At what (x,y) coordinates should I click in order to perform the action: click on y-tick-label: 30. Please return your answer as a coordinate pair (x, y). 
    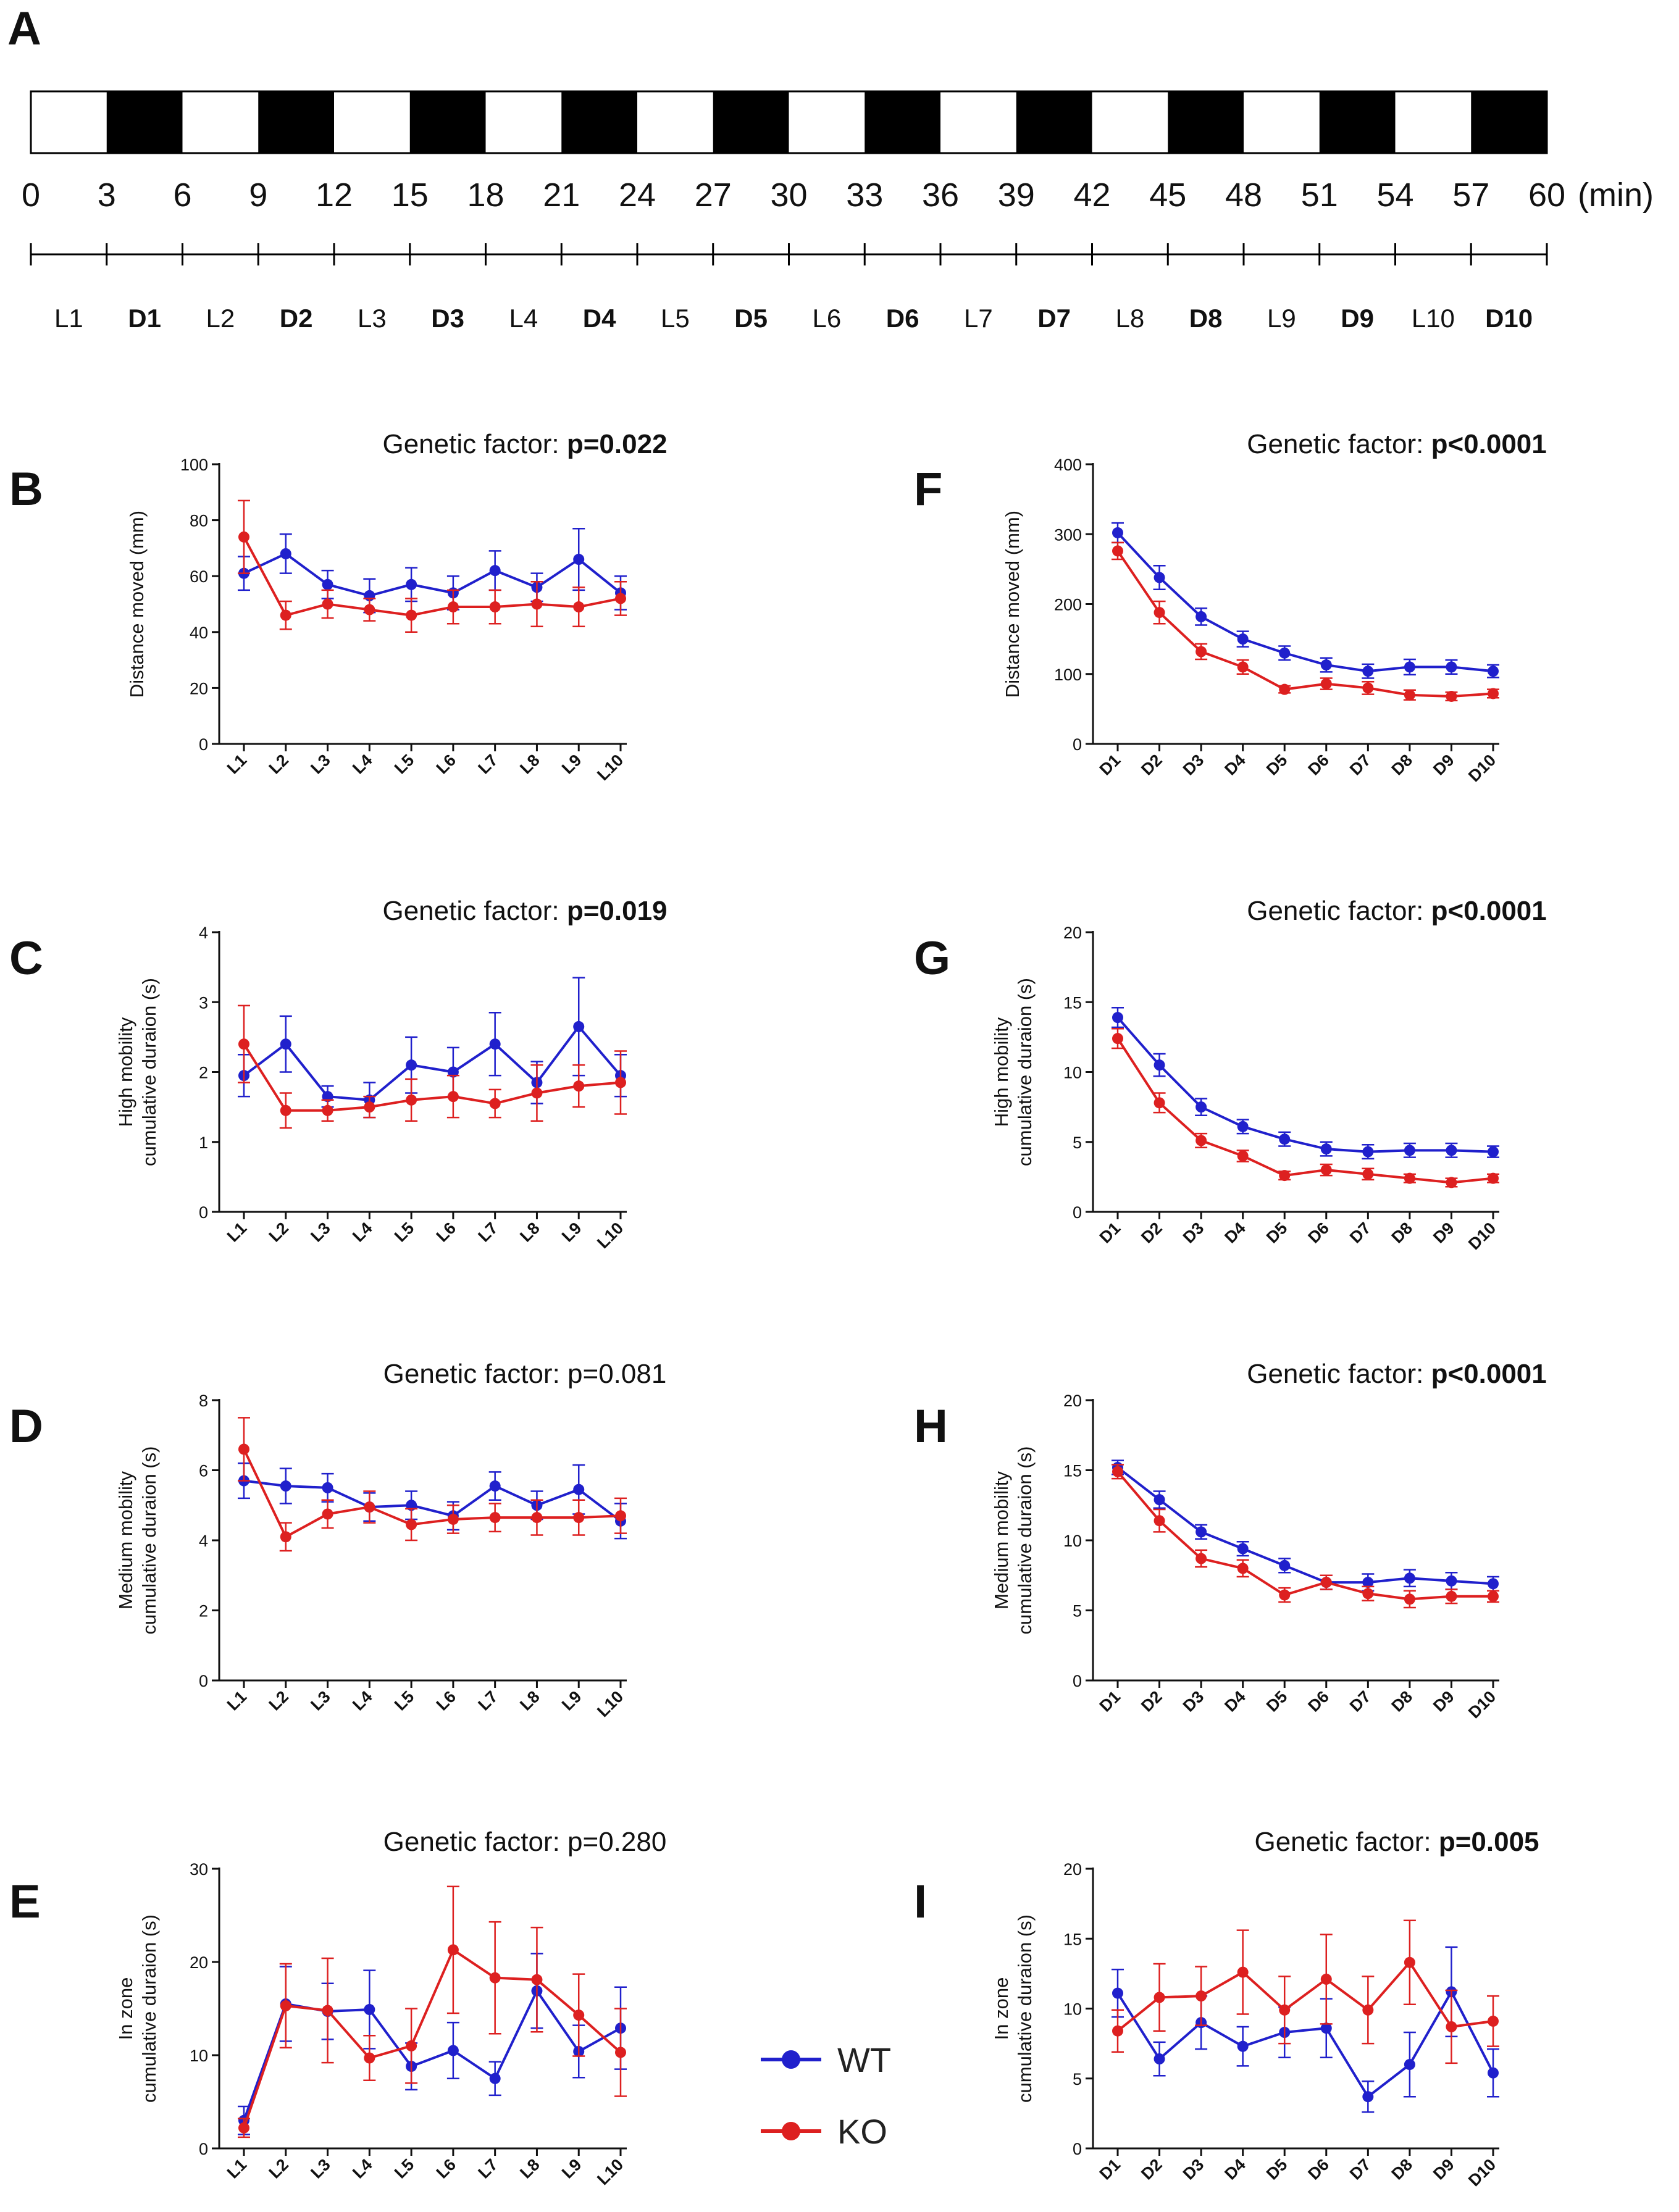
    Looking at the image, I should click on (199, 1869).